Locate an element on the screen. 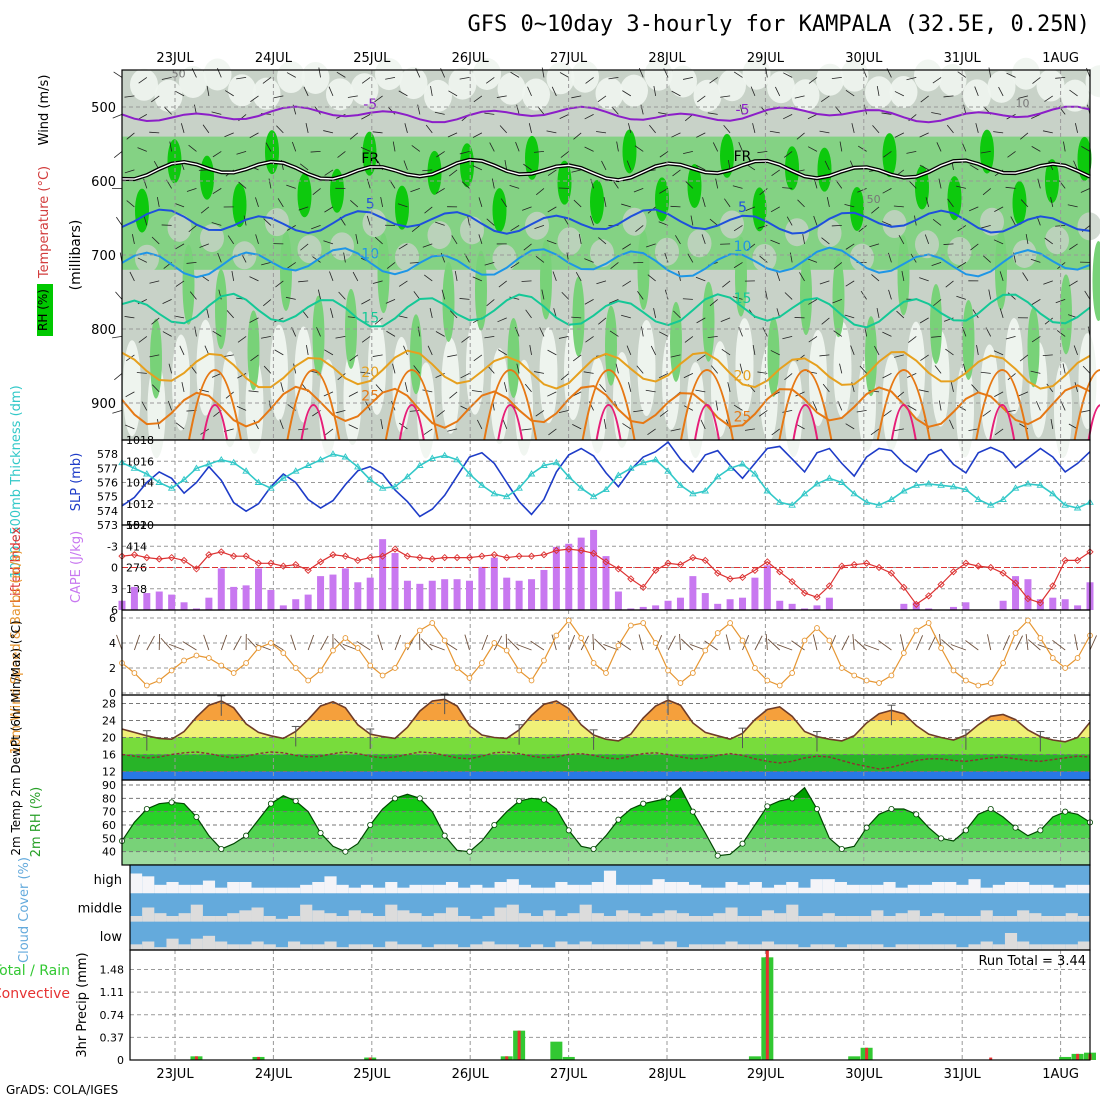  lifted-axis-label: Lifted Index is located at coordinates (16, 564).